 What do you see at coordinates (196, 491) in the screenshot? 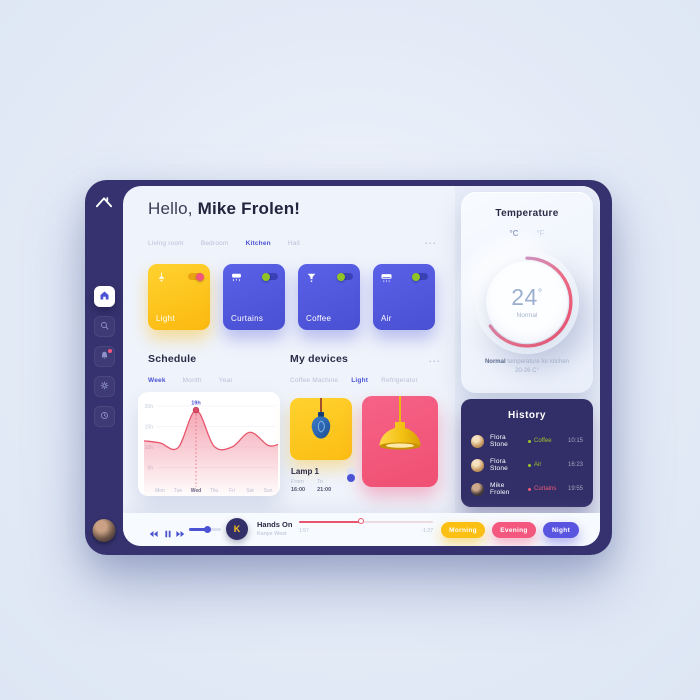
I see `svg-text: Wed` at bounding box center [196, 491].